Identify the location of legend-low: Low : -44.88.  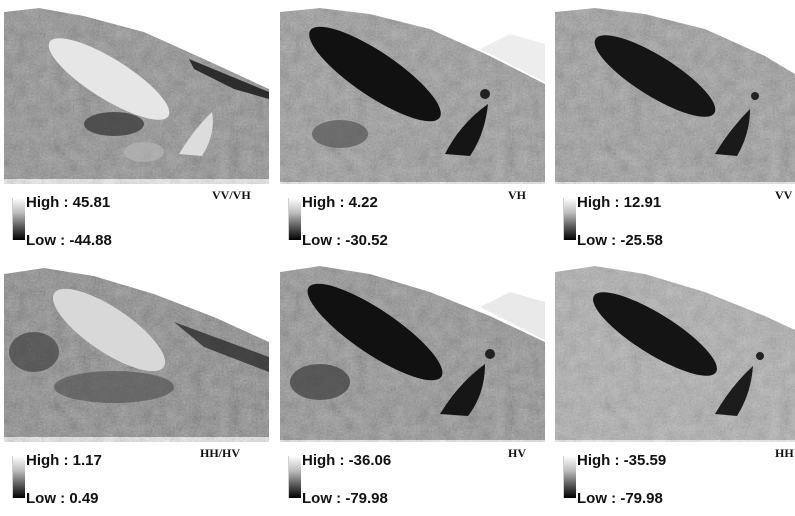
(69, 240).